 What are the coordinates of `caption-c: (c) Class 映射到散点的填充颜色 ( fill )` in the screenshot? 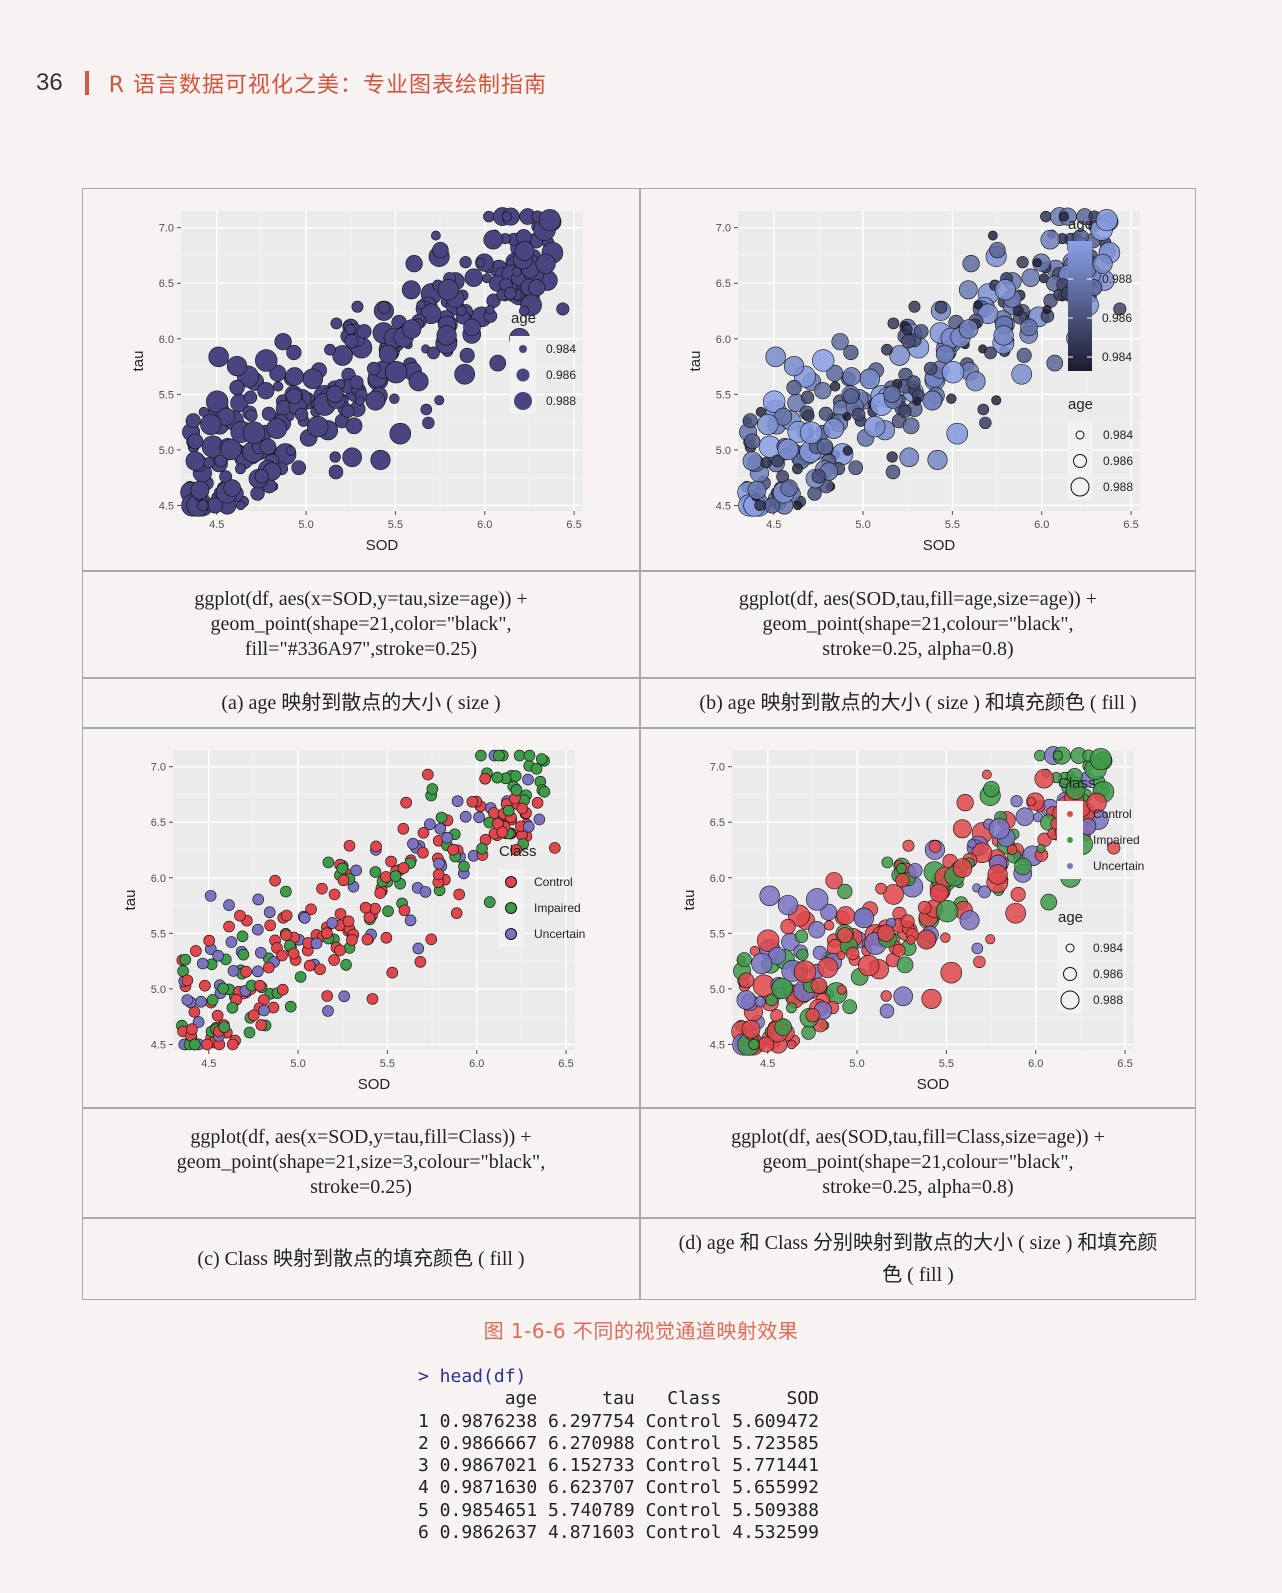 It's located at (361, 1258).